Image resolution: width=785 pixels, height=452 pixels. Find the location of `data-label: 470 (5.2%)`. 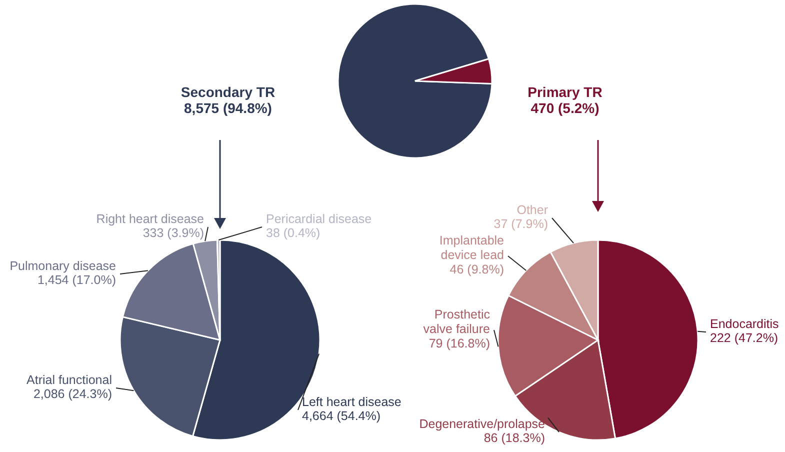

data-label: 470 (5.2%) is located at coordinates (565, 108).